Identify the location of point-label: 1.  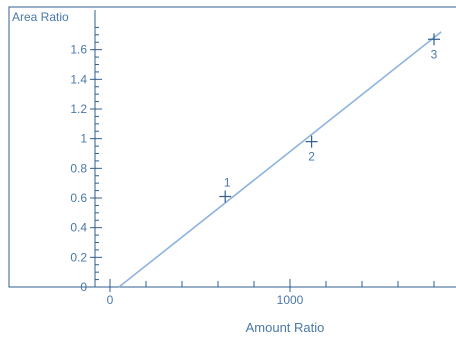
(227, 183).